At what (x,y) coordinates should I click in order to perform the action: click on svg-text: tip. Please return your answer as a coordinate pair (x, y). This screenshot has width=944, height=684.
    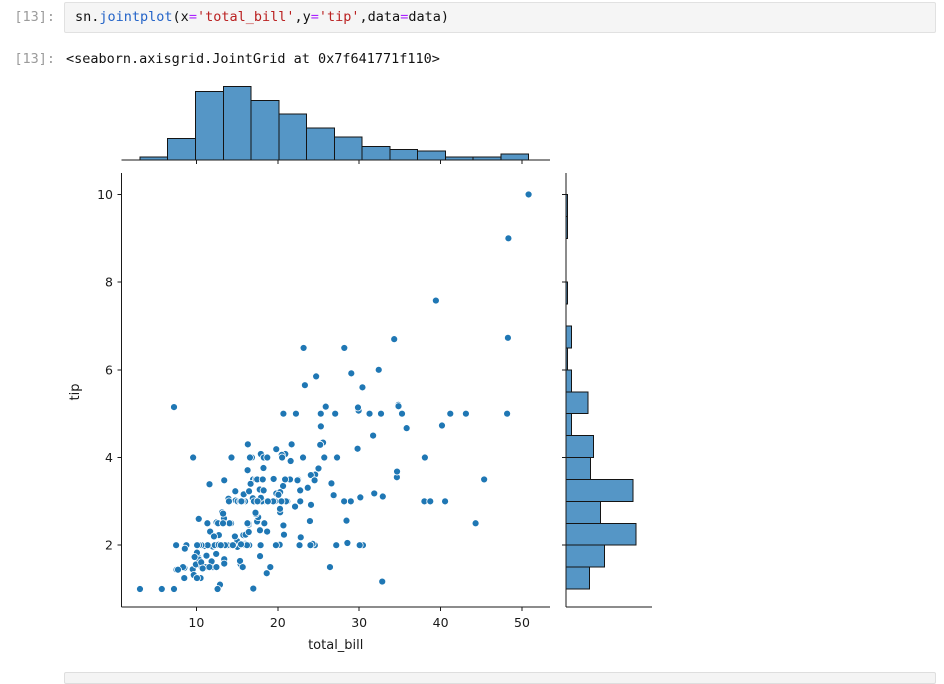
    Looking at the image, I should click on (75, 392).